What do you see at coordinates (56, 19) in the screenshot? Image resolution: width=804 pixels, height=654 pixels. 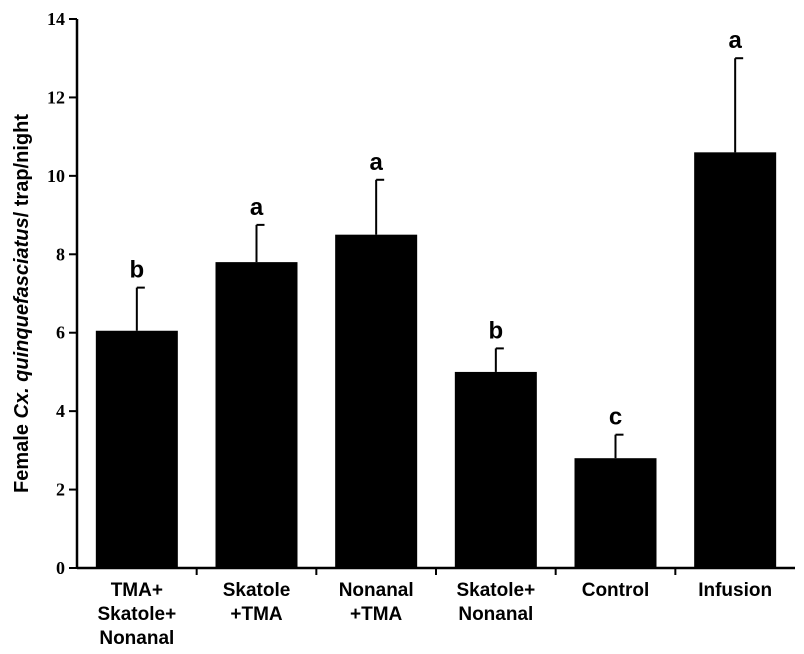 I see `y-tick-label: 14` at bounding box center [56, 19].